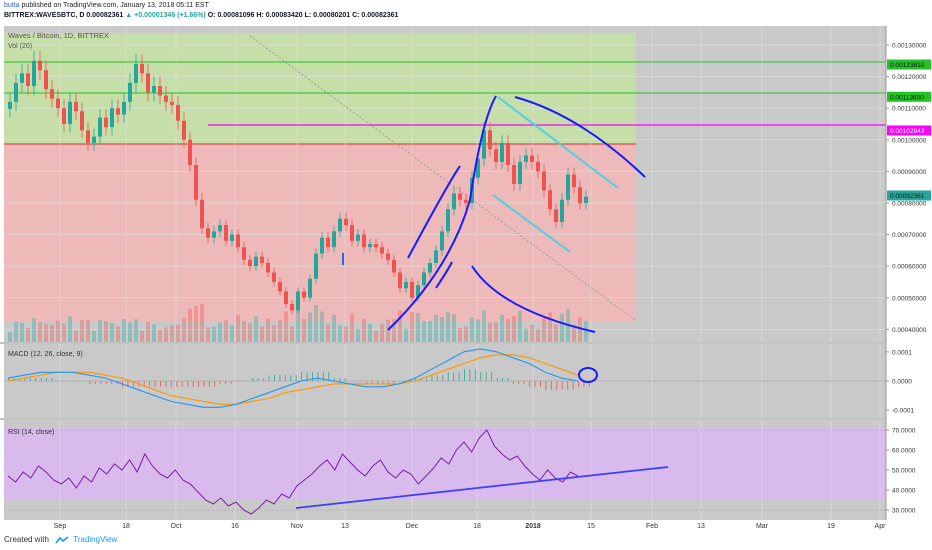 This screenshot has width=932, height=550. I want to click on drawn-lower-arc, so click(533, 299).